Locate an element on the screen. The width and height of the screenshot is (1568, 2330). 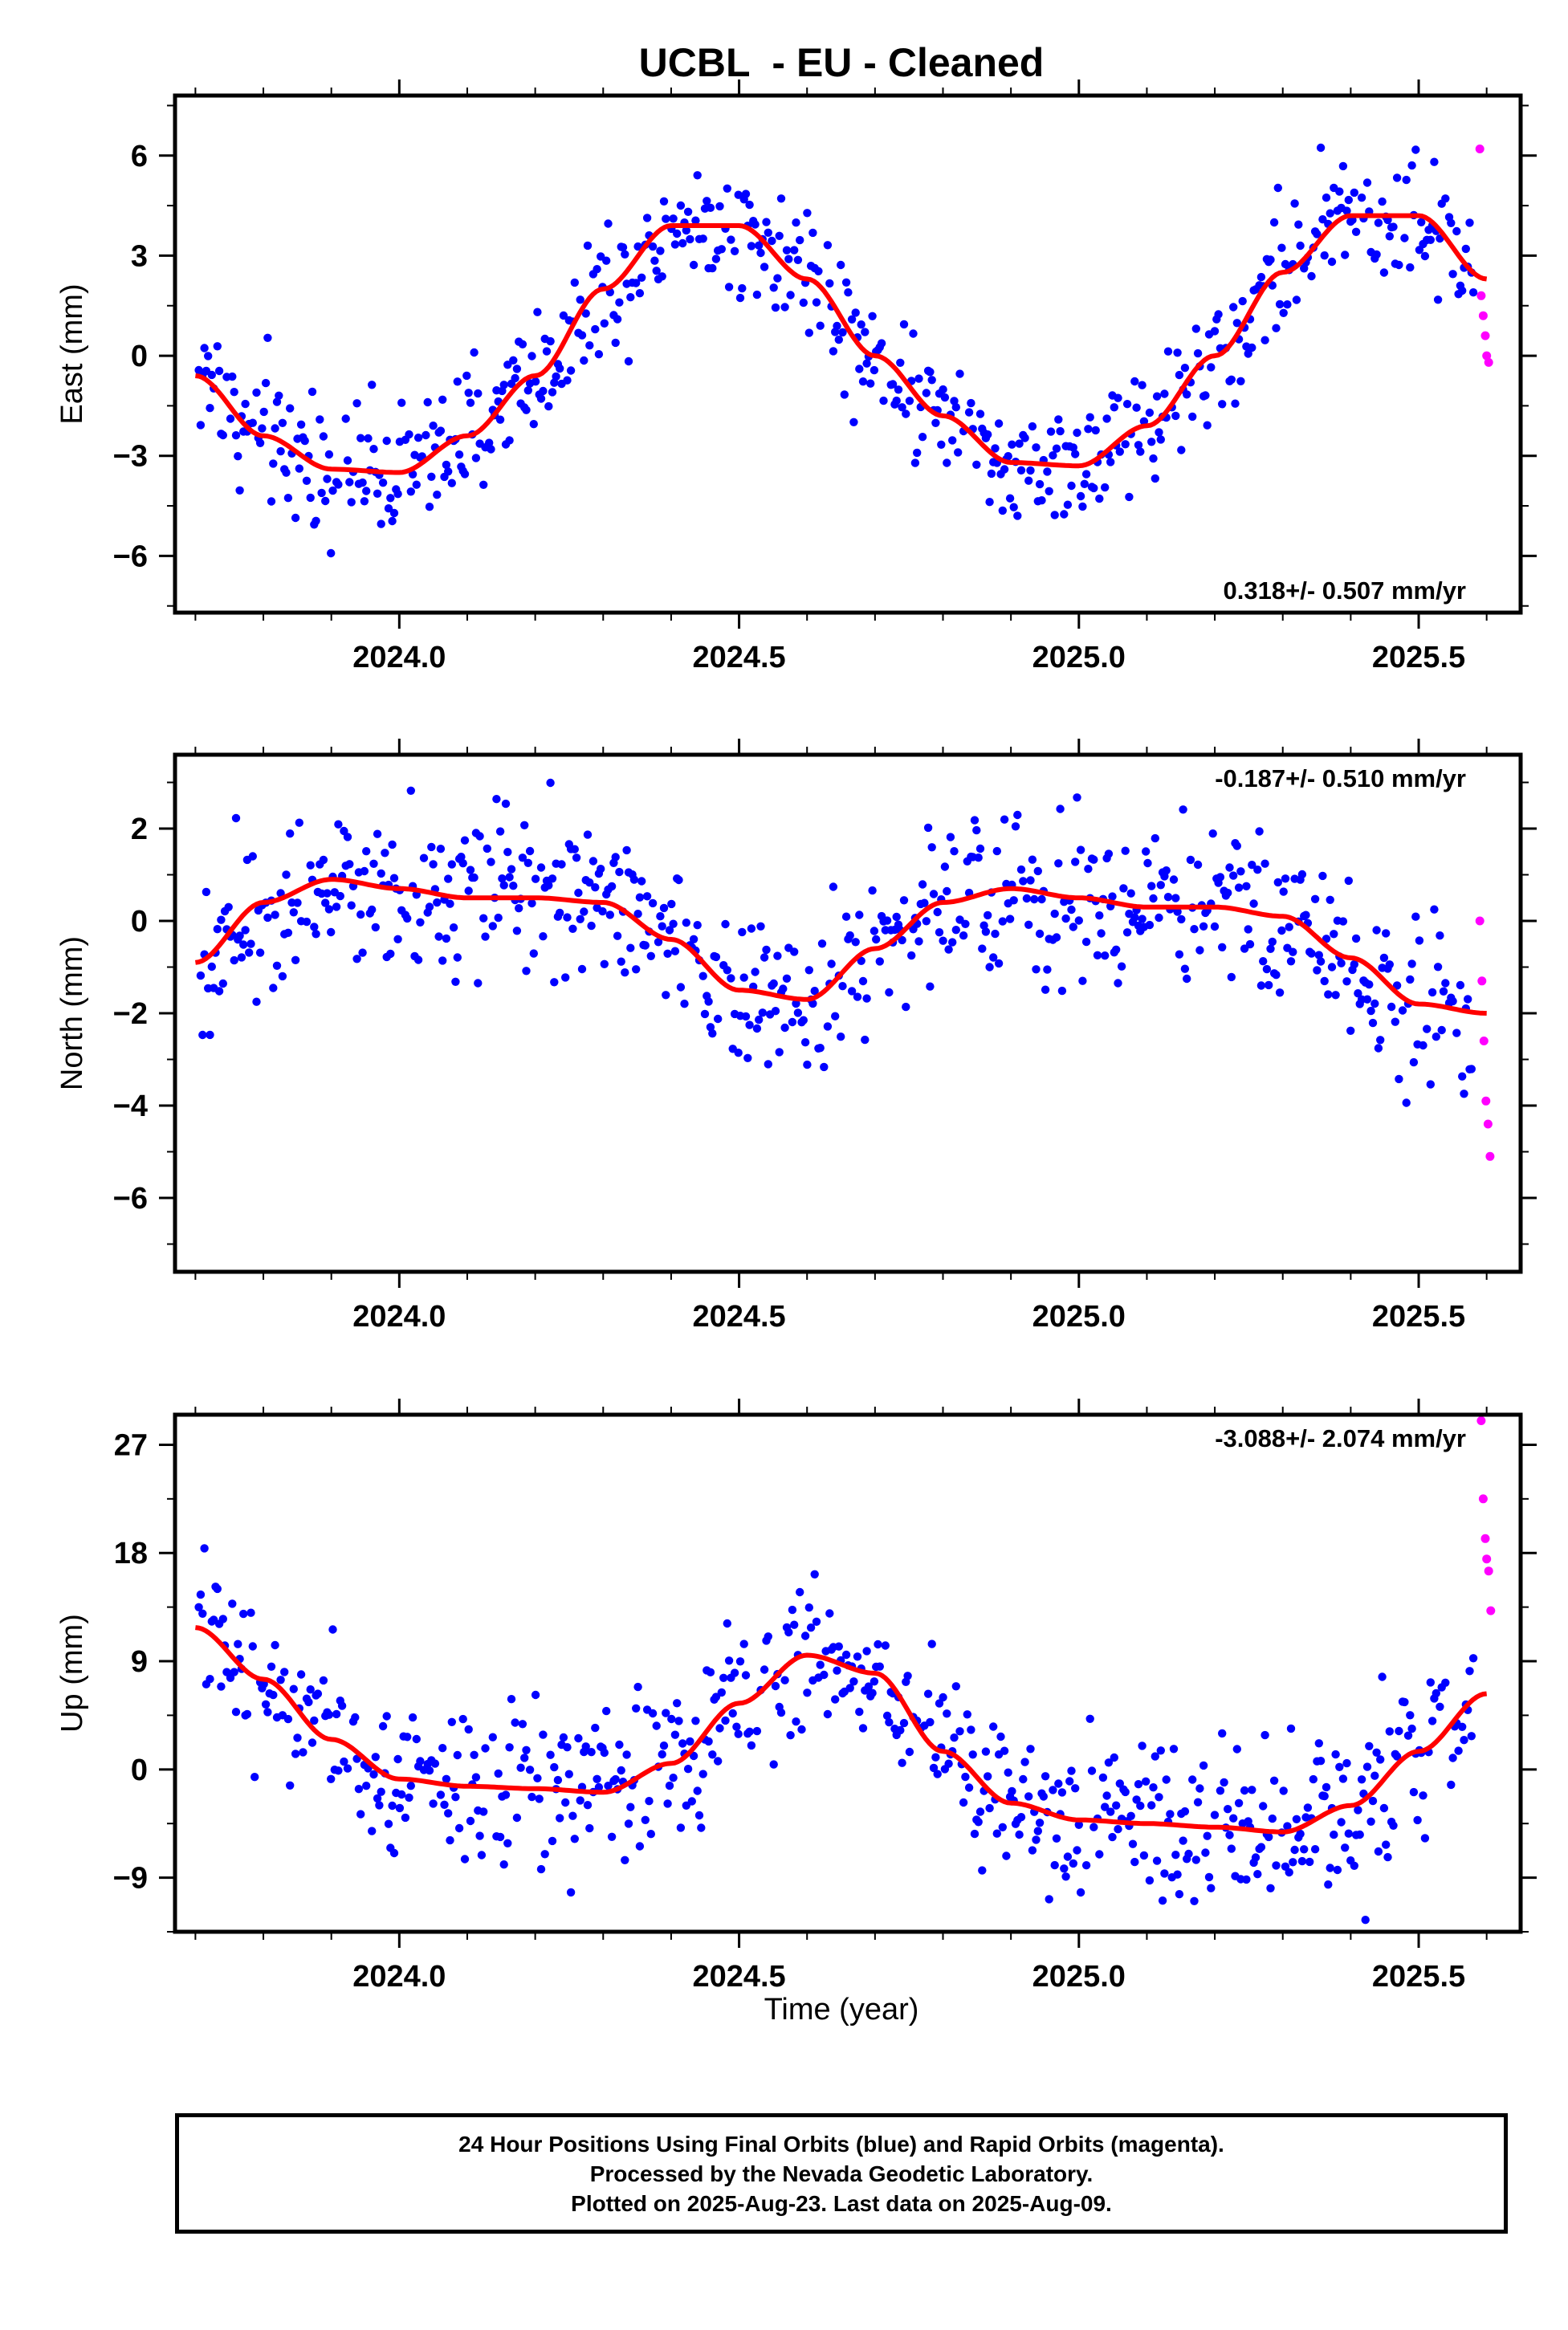
rate-annotation: -3.088+/- 2.074 mm/yr is located at coordinates (1340, 1438).